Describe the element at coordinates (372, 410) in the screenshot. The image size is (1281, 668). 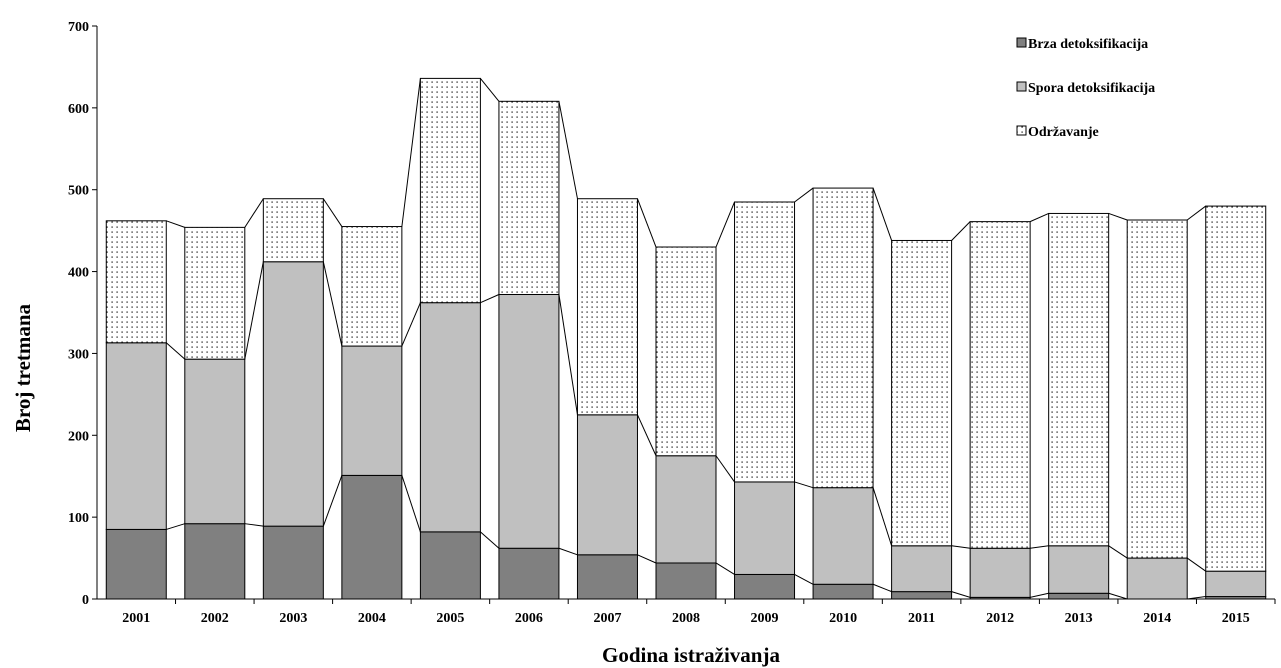
I see `bar-spora-detoksifikacija-2004` at that location.